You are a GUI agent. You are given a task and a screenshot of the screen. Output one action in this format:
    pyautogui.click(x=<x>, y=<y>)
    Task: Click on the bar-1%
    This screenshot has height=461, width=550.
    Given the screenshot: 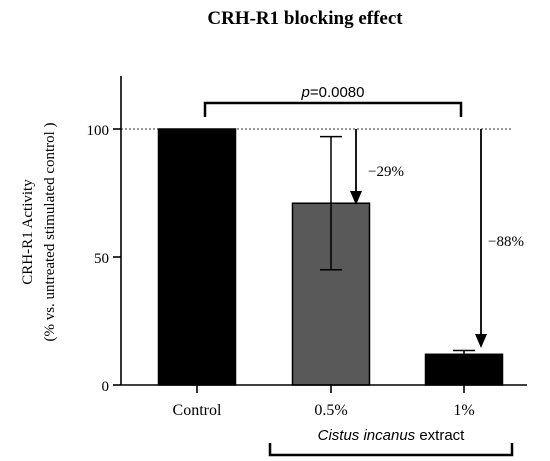 What is the action you would take?
    pyautogui.click(x=464, y=369)
    